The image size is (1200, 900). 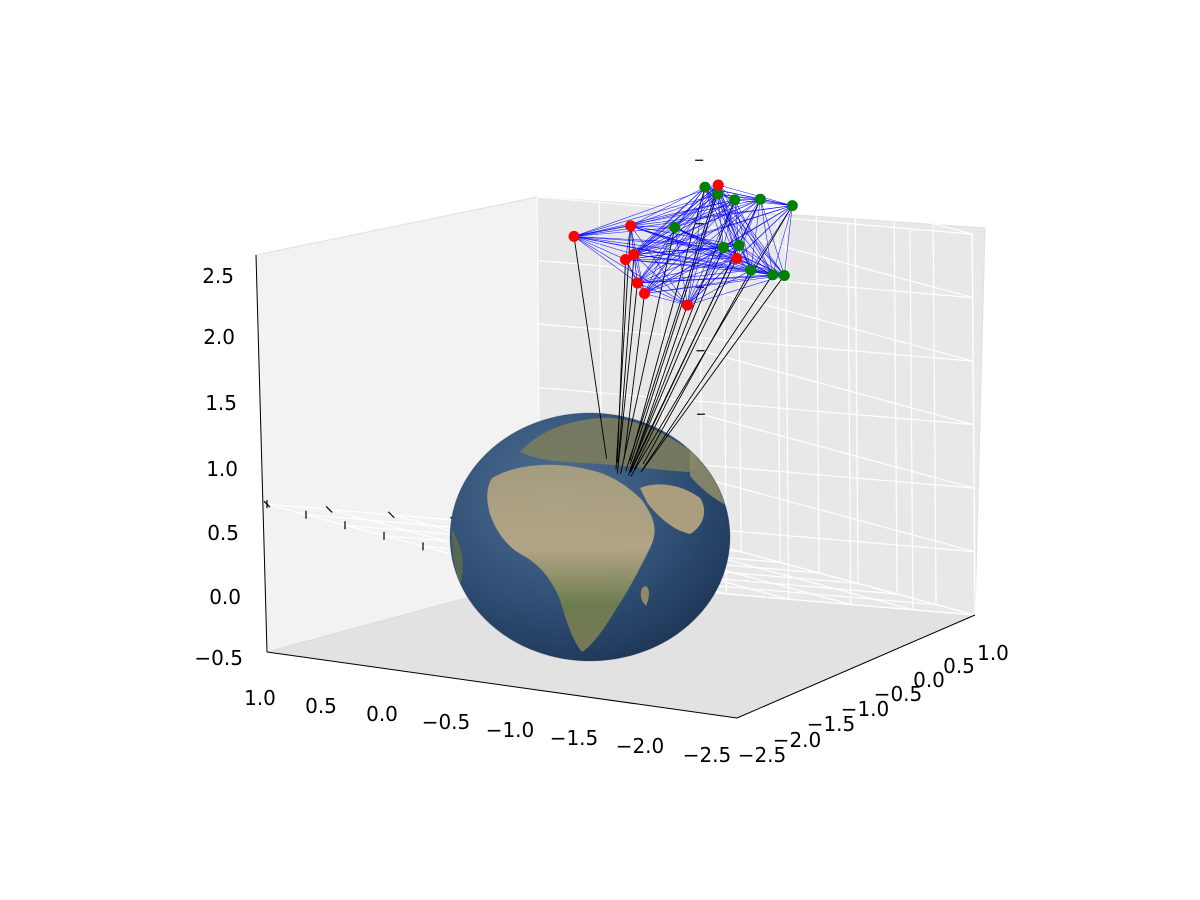 I want to click on y-tick-label: −1.5, so click(x=831, y=724).